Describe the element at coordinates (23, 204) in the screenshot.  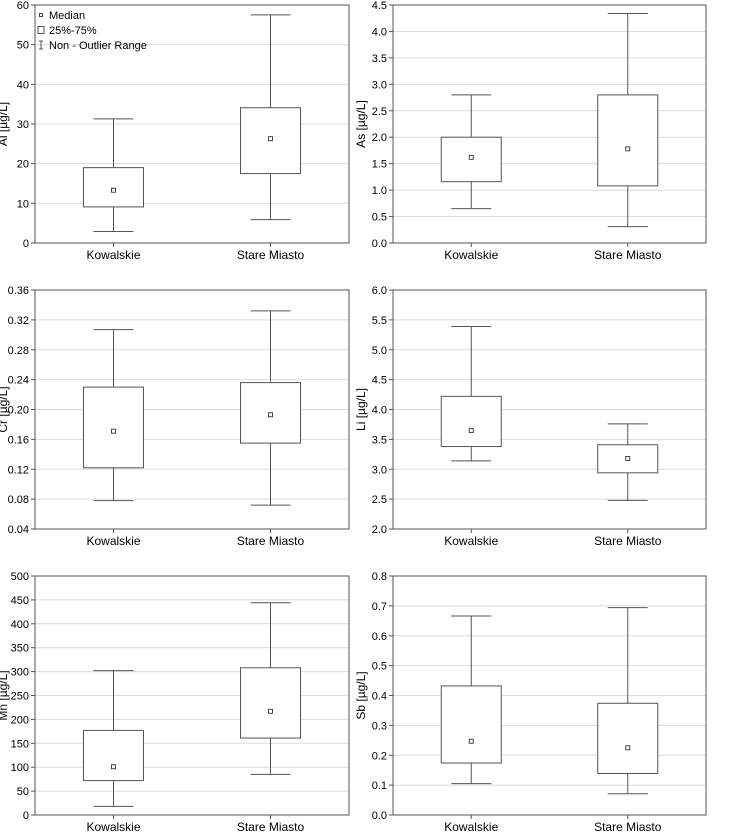
I see `y-tick-label: 10` at that location.